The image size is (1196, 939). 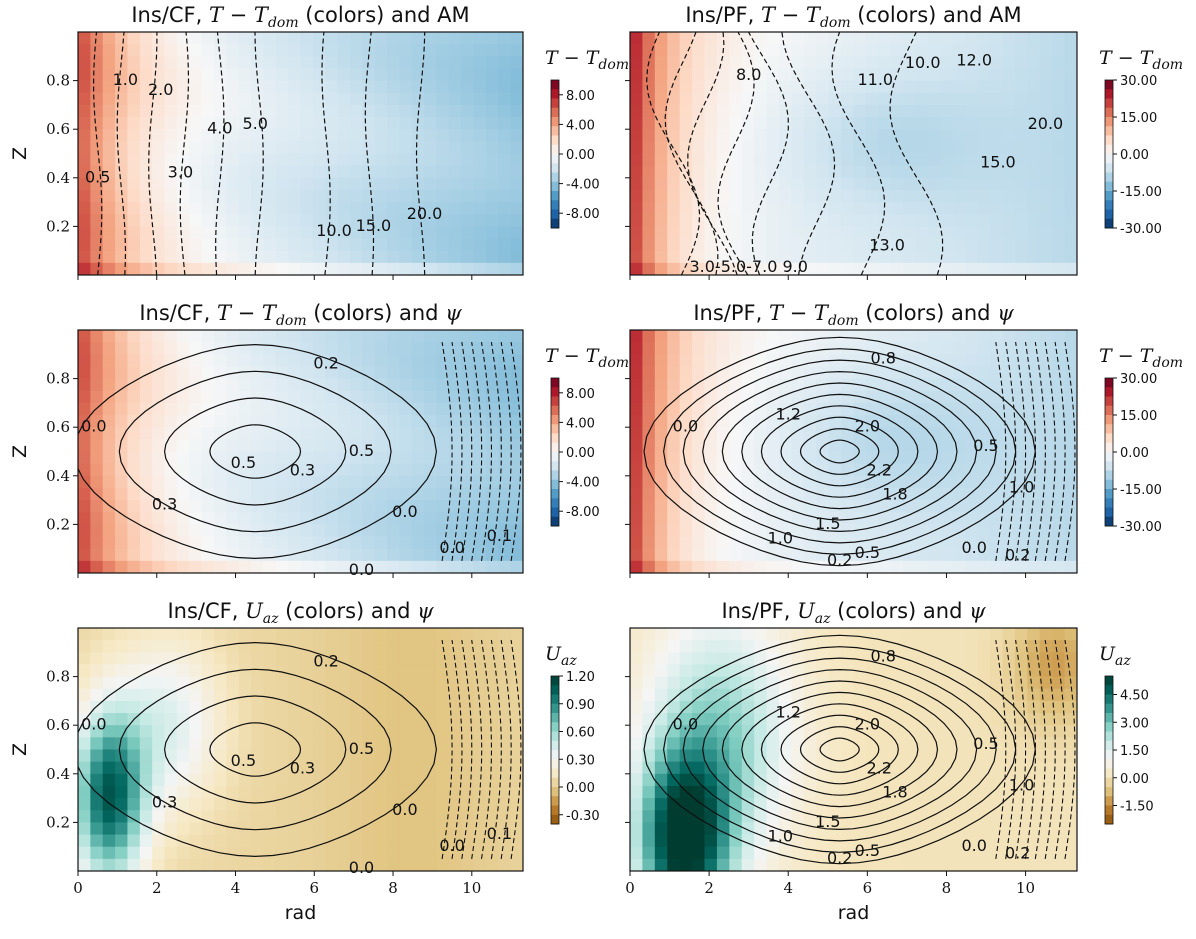 I want to click on contour-label: 2.2, so click(x=878, y=469).